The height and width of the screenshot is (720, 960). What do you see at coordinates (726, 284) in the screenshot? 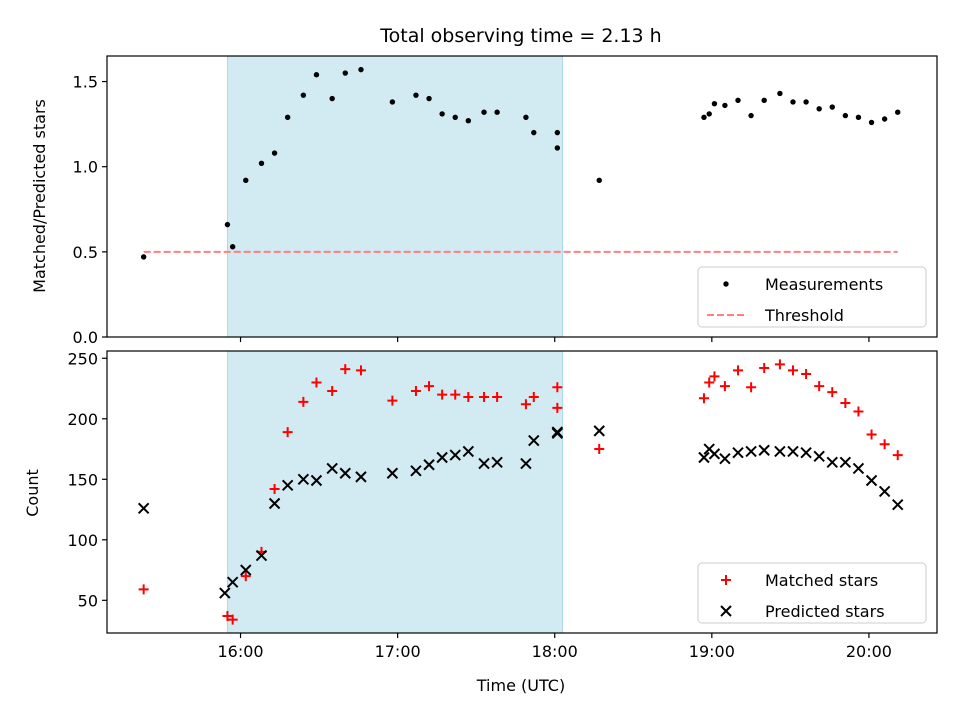
I see `legend-marker` at bounding box center [726, 284].